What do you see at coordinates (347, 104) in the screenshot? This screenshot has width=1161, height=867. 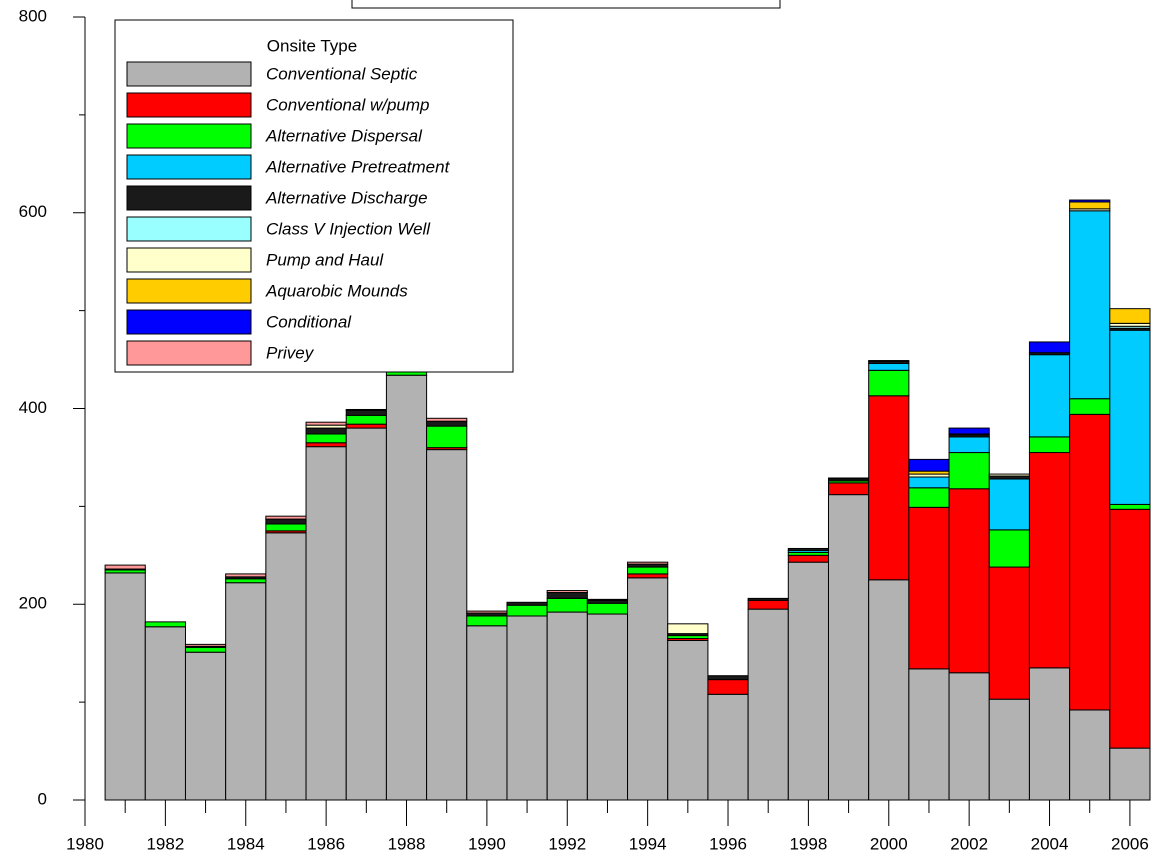 I see `legend-label: Conventional w/pump` at bounding box center [347, 104].